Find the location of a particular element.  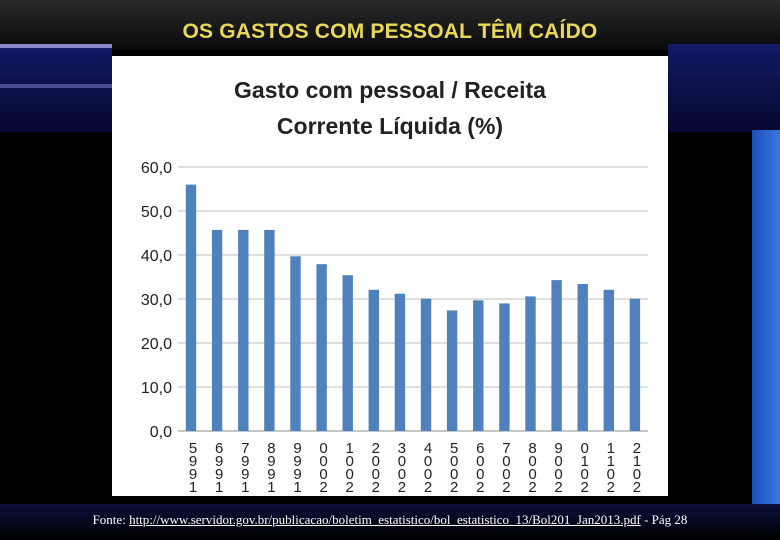

footer-suffix: - Pág 28 is located at coordinates (666, 519).